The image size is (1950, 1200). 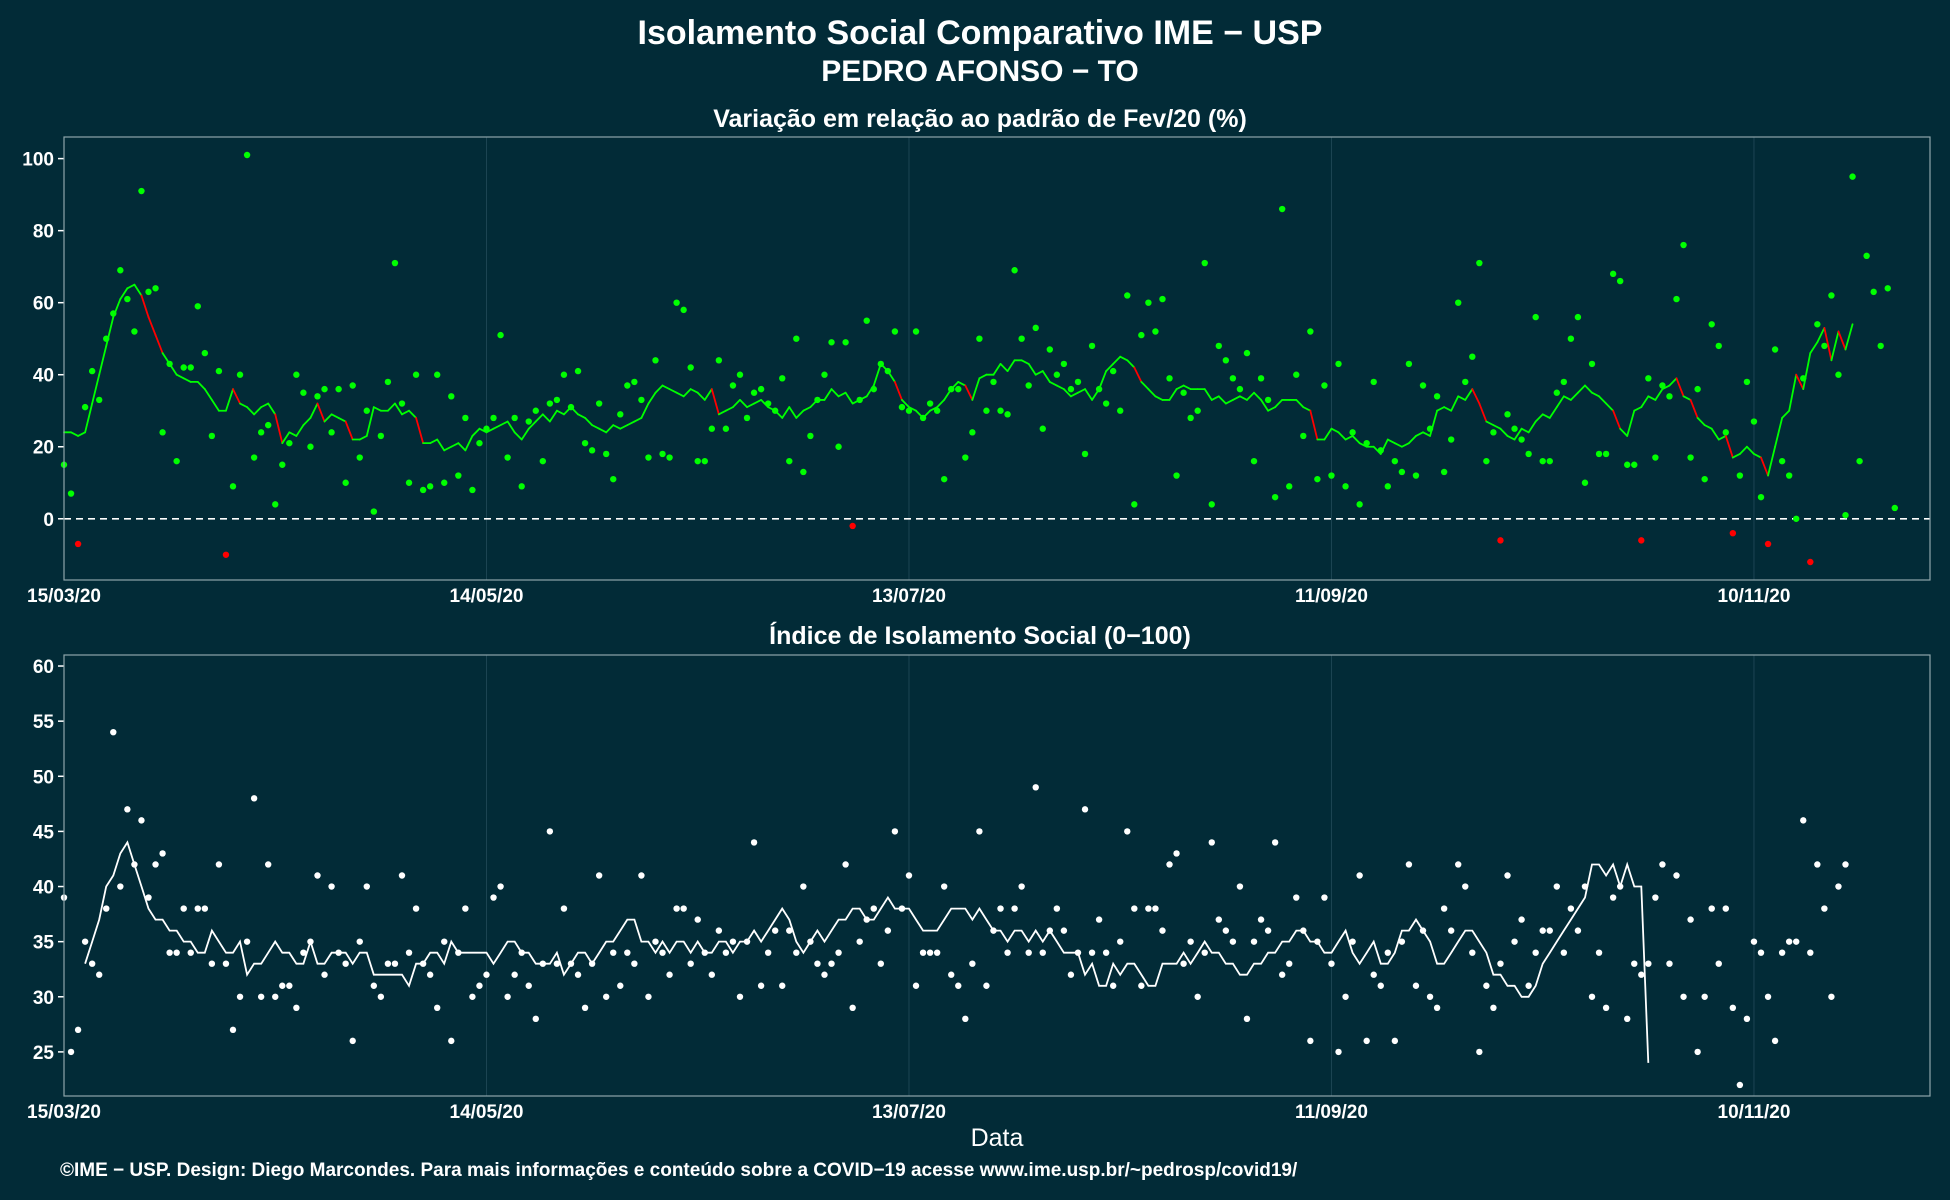 What do you see at coordinates (43, 888) in the screenshot?
I see `y-tick-label: 40` at bounding box center [43, 888].